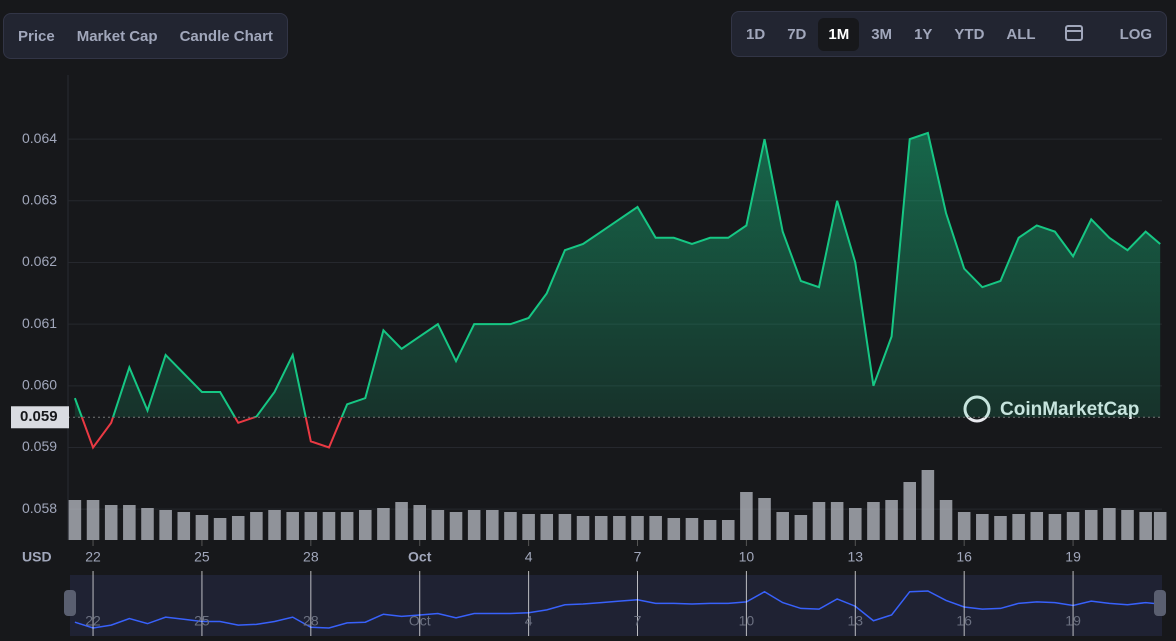  What do you see at coordinates (855, 621) in the screenshot?
I see `navigator-tick-label: 13` at bounding box center [855, 621].